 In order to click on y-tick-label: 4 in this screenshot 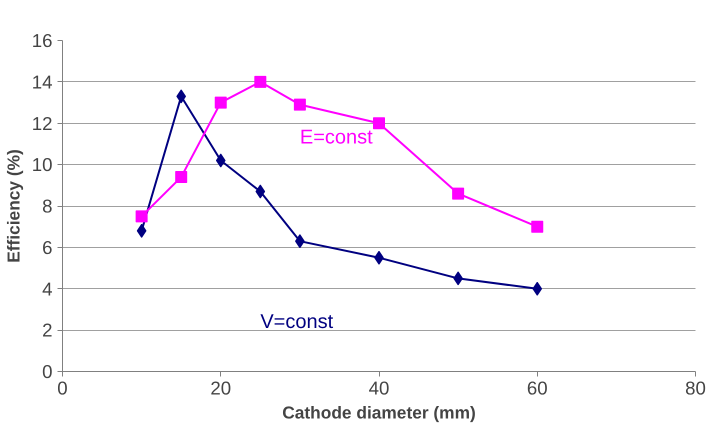, I will do `click(47, 289)`.